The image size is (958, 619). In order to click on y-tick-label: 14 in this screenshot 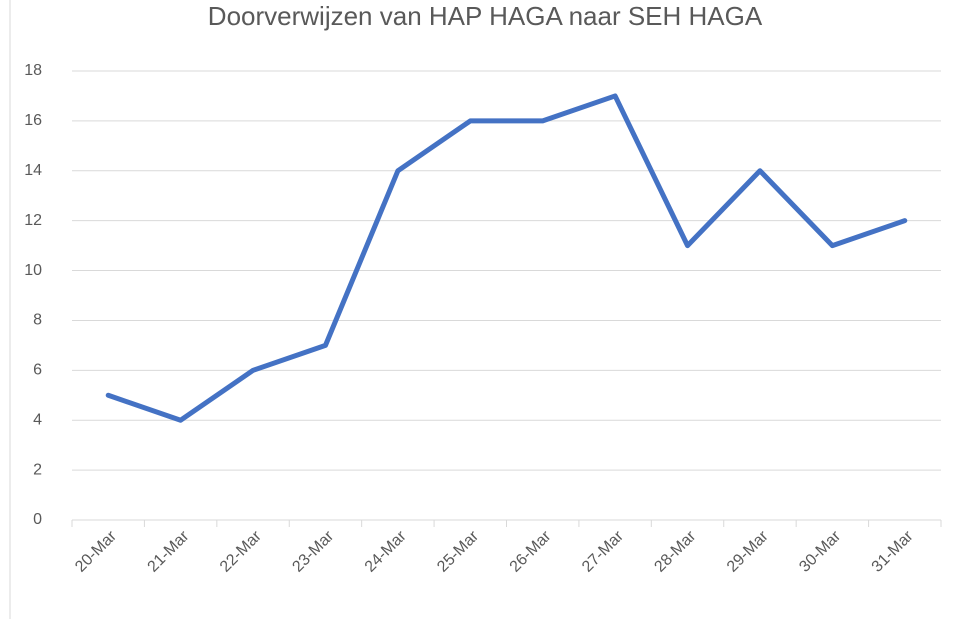, I will do `click(33, 170)`.